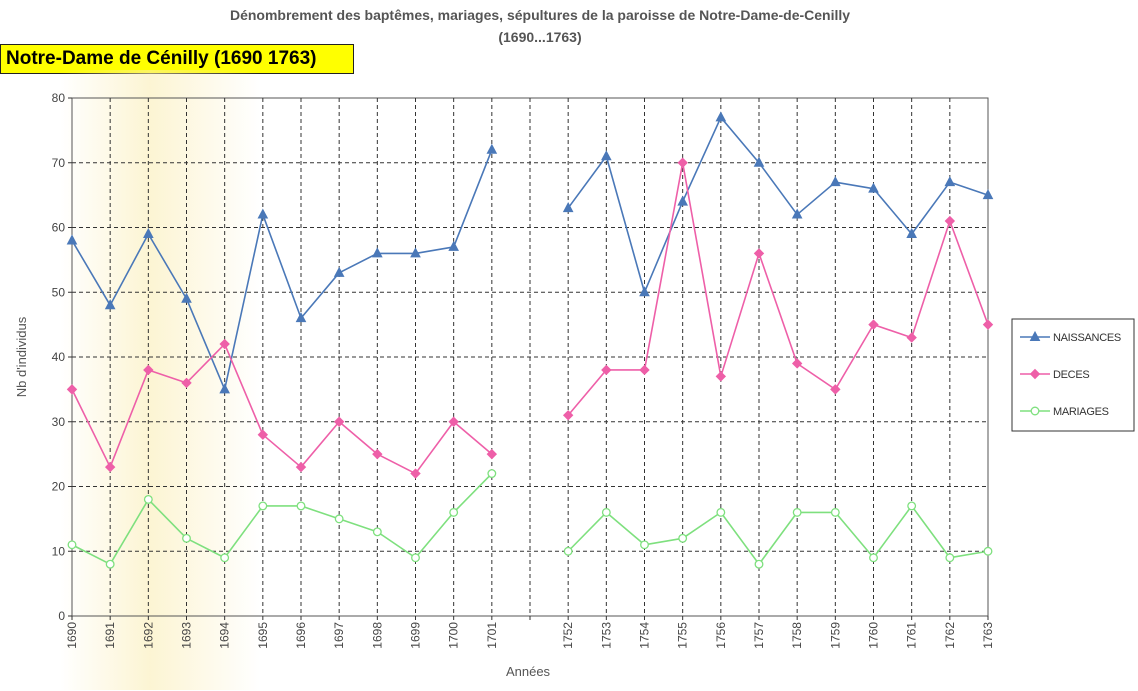 The width and height of the screenshot is (1138, 691). Describe the element at coordinates (59, 357) in the screenshot. I see `y-tick-label: 40` at that location.